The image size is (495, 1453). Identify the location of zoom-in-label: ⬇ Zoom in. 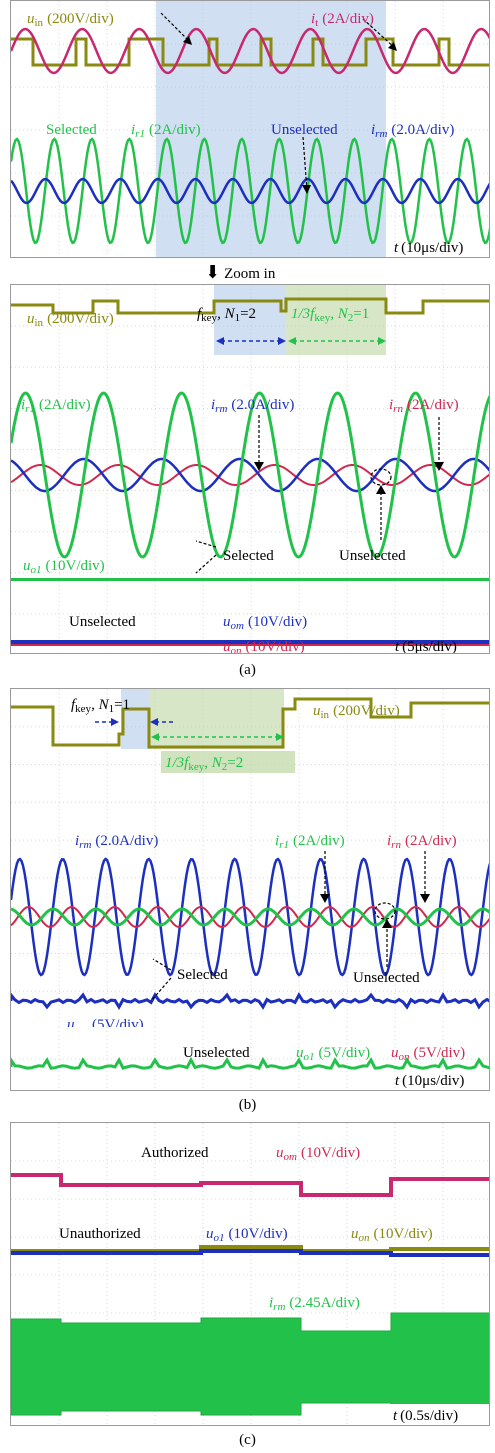
(240, 272).